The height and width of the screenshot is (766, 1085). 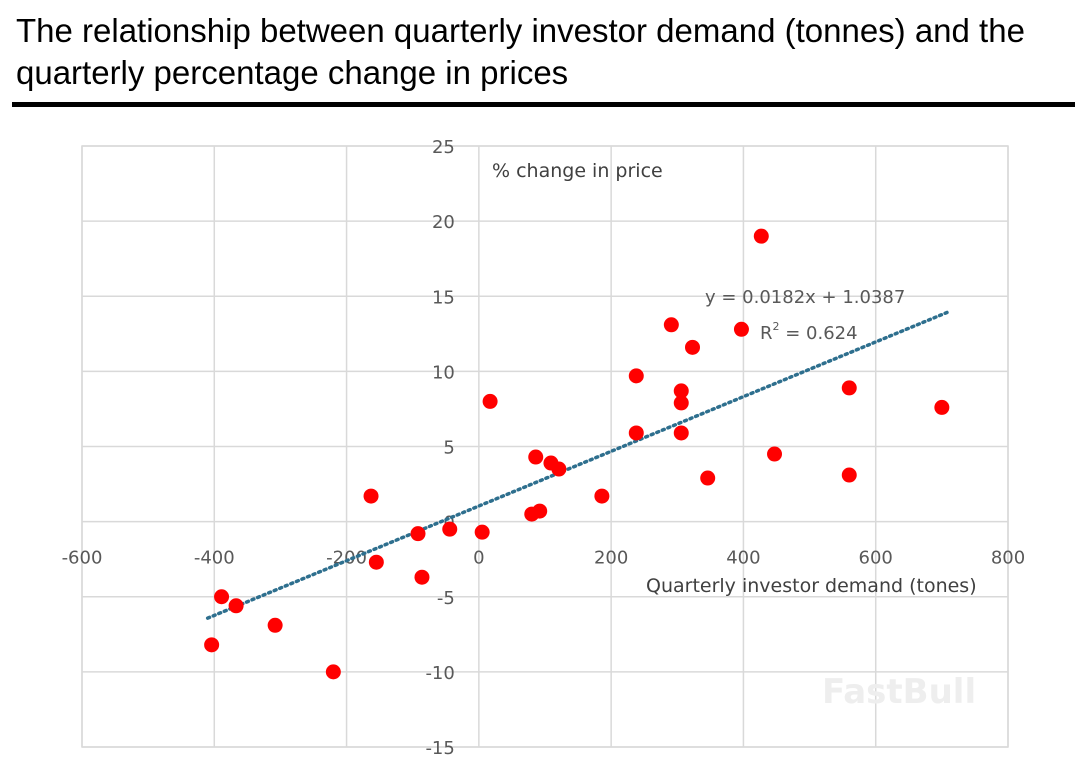 What do you see at coordinates (876, 558) in the screenshot?
I see `x-tick-label: 600` at bounding box center [876, 558].